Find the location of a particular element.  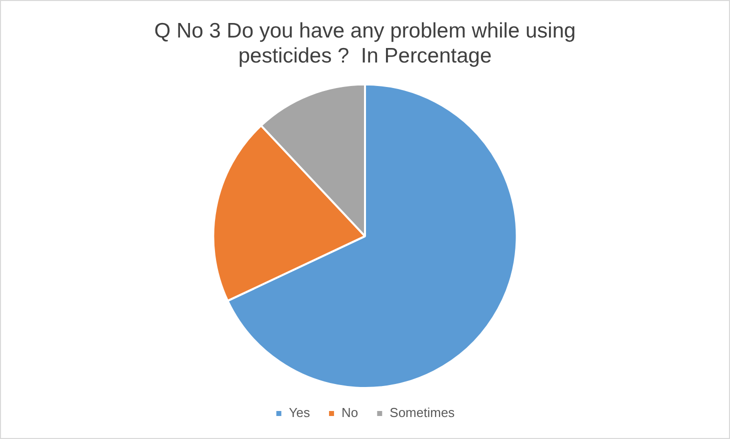

legend-label: Sometimes is located at coordinates (423, 412).